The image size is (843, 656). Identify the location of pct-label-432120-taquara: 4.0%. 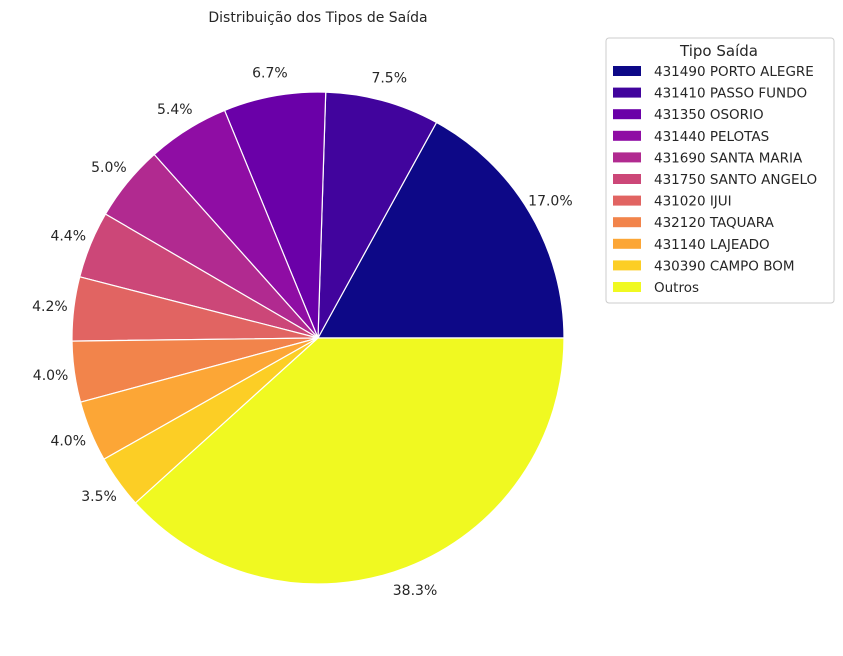
(51, 376).